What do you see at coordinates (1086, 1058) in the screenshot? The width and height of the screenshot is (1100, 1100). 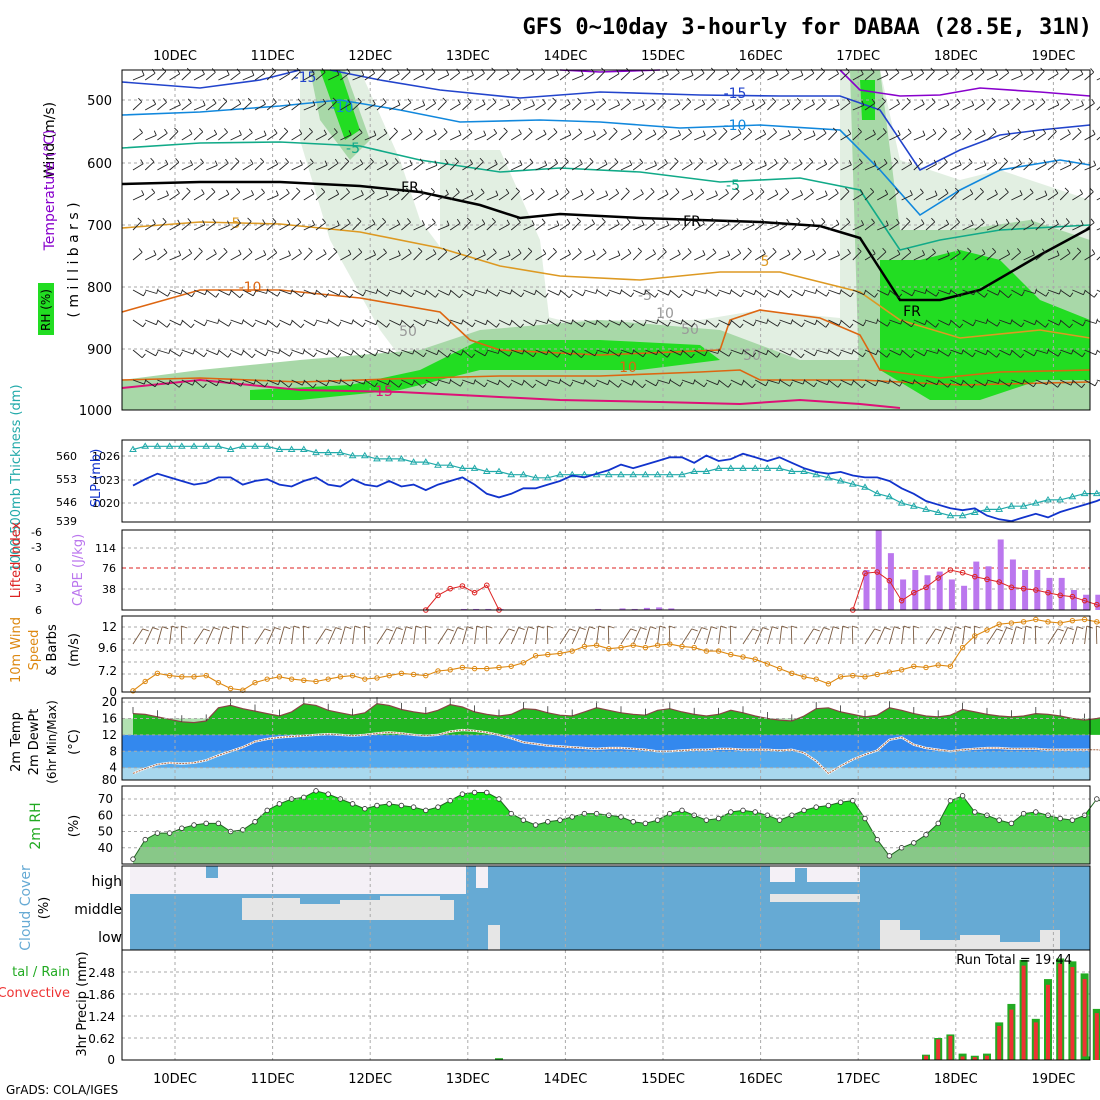 I see `precip-total-bar` at bounding box center [1086, 1058].